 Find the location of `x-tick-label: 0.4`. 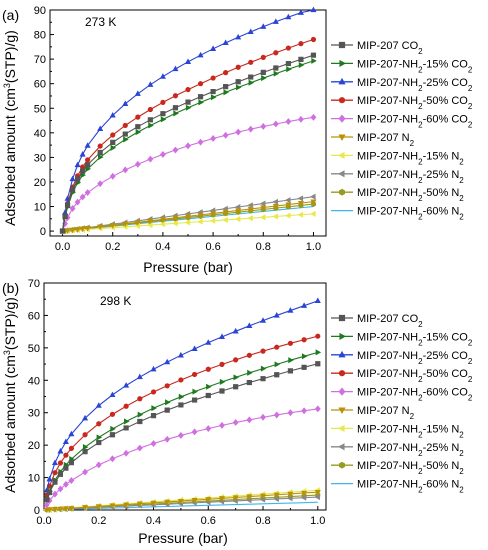

x-tick-label: 0.4 is located at coordinates (162, 247).